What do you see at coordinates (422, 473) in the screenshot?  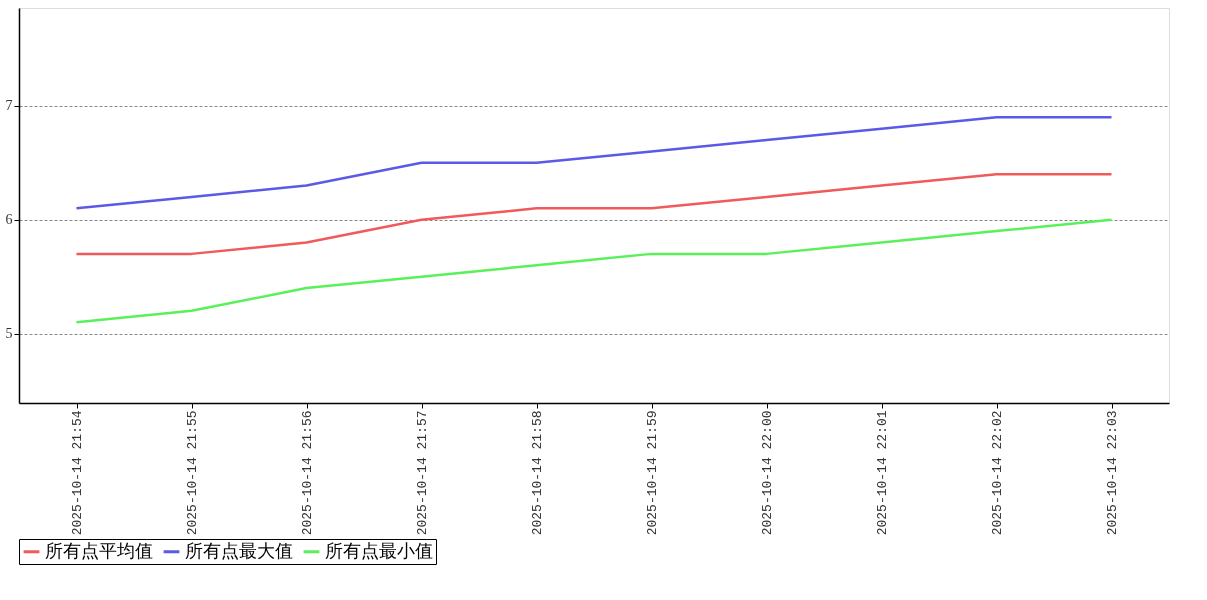 I see `x-tick-label: 2025-10-14 21:57` at bounding box center [422, 473].